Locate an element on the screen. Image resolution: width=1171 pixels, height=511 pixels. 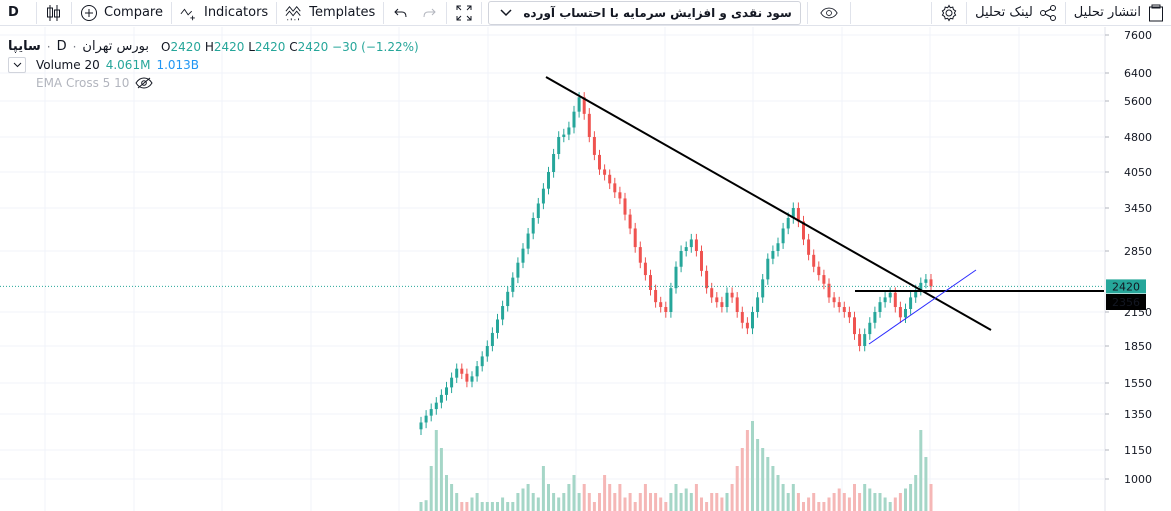
templates-button: Templates is located at coordinates (330, 13).